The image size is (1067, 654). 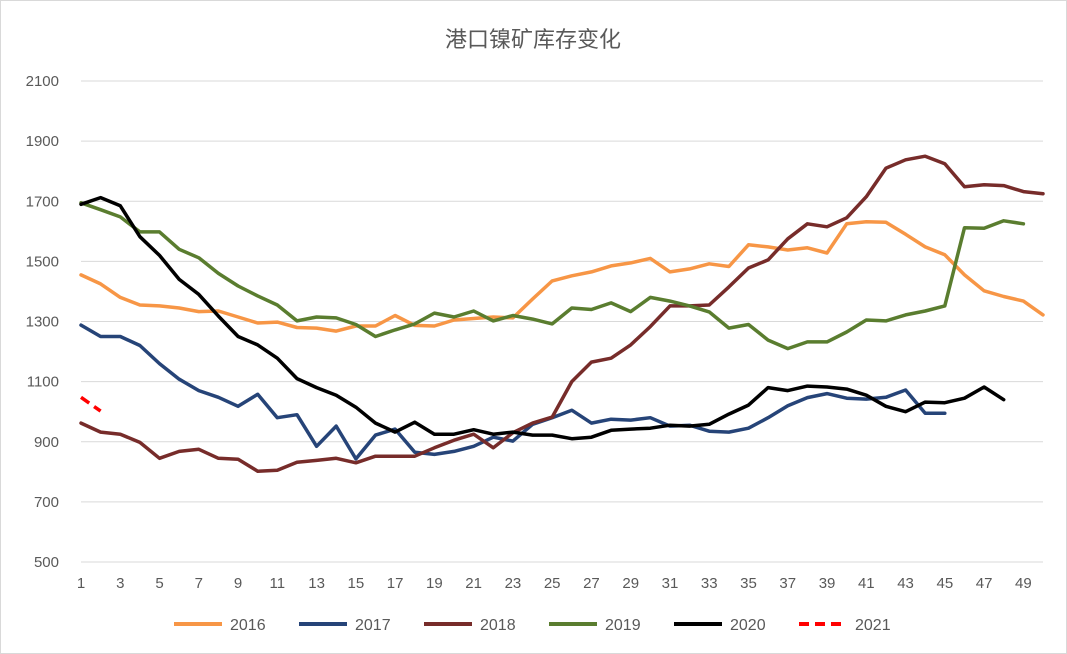 What do you see at coordinates (42, 261) in the screenshot?
I see `y-tick-label: 1500` at bounding box center [42, 261].